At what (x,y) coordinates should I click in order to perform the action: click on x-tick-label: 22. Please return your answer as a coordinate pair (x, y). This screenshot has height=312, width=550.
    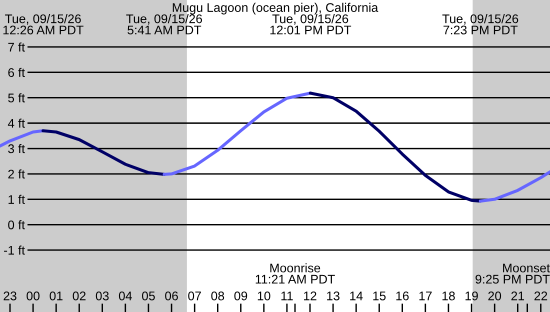
    Looking at the image, I should click on (541, 295).